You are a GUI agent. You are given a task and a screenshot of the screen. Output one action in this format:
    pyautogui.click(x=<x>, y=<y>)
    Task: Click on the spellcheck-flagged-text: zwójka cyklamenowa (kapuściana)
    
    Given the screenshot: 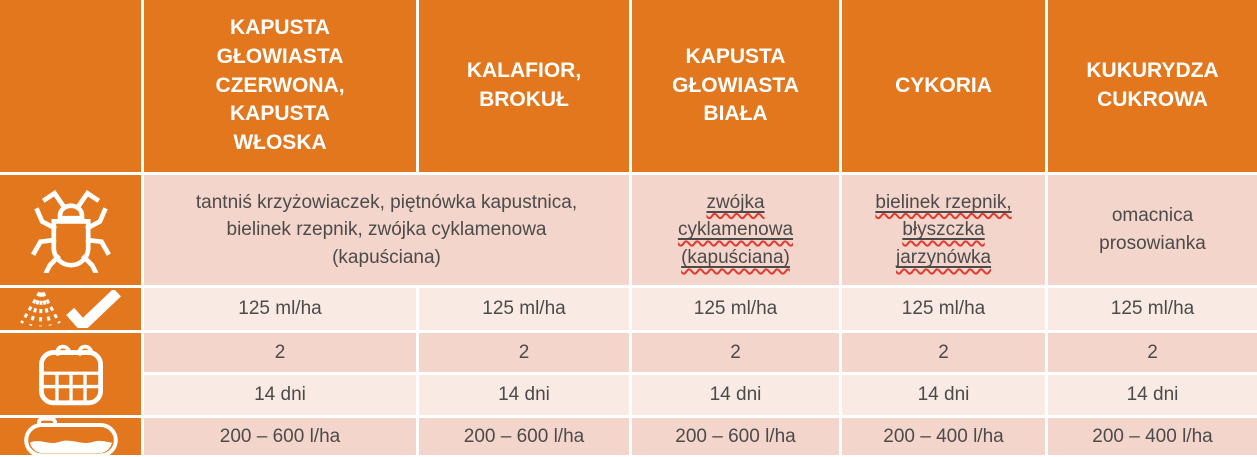 What is the action you would take?
    pyautogui.click(x=735, y=229)
    